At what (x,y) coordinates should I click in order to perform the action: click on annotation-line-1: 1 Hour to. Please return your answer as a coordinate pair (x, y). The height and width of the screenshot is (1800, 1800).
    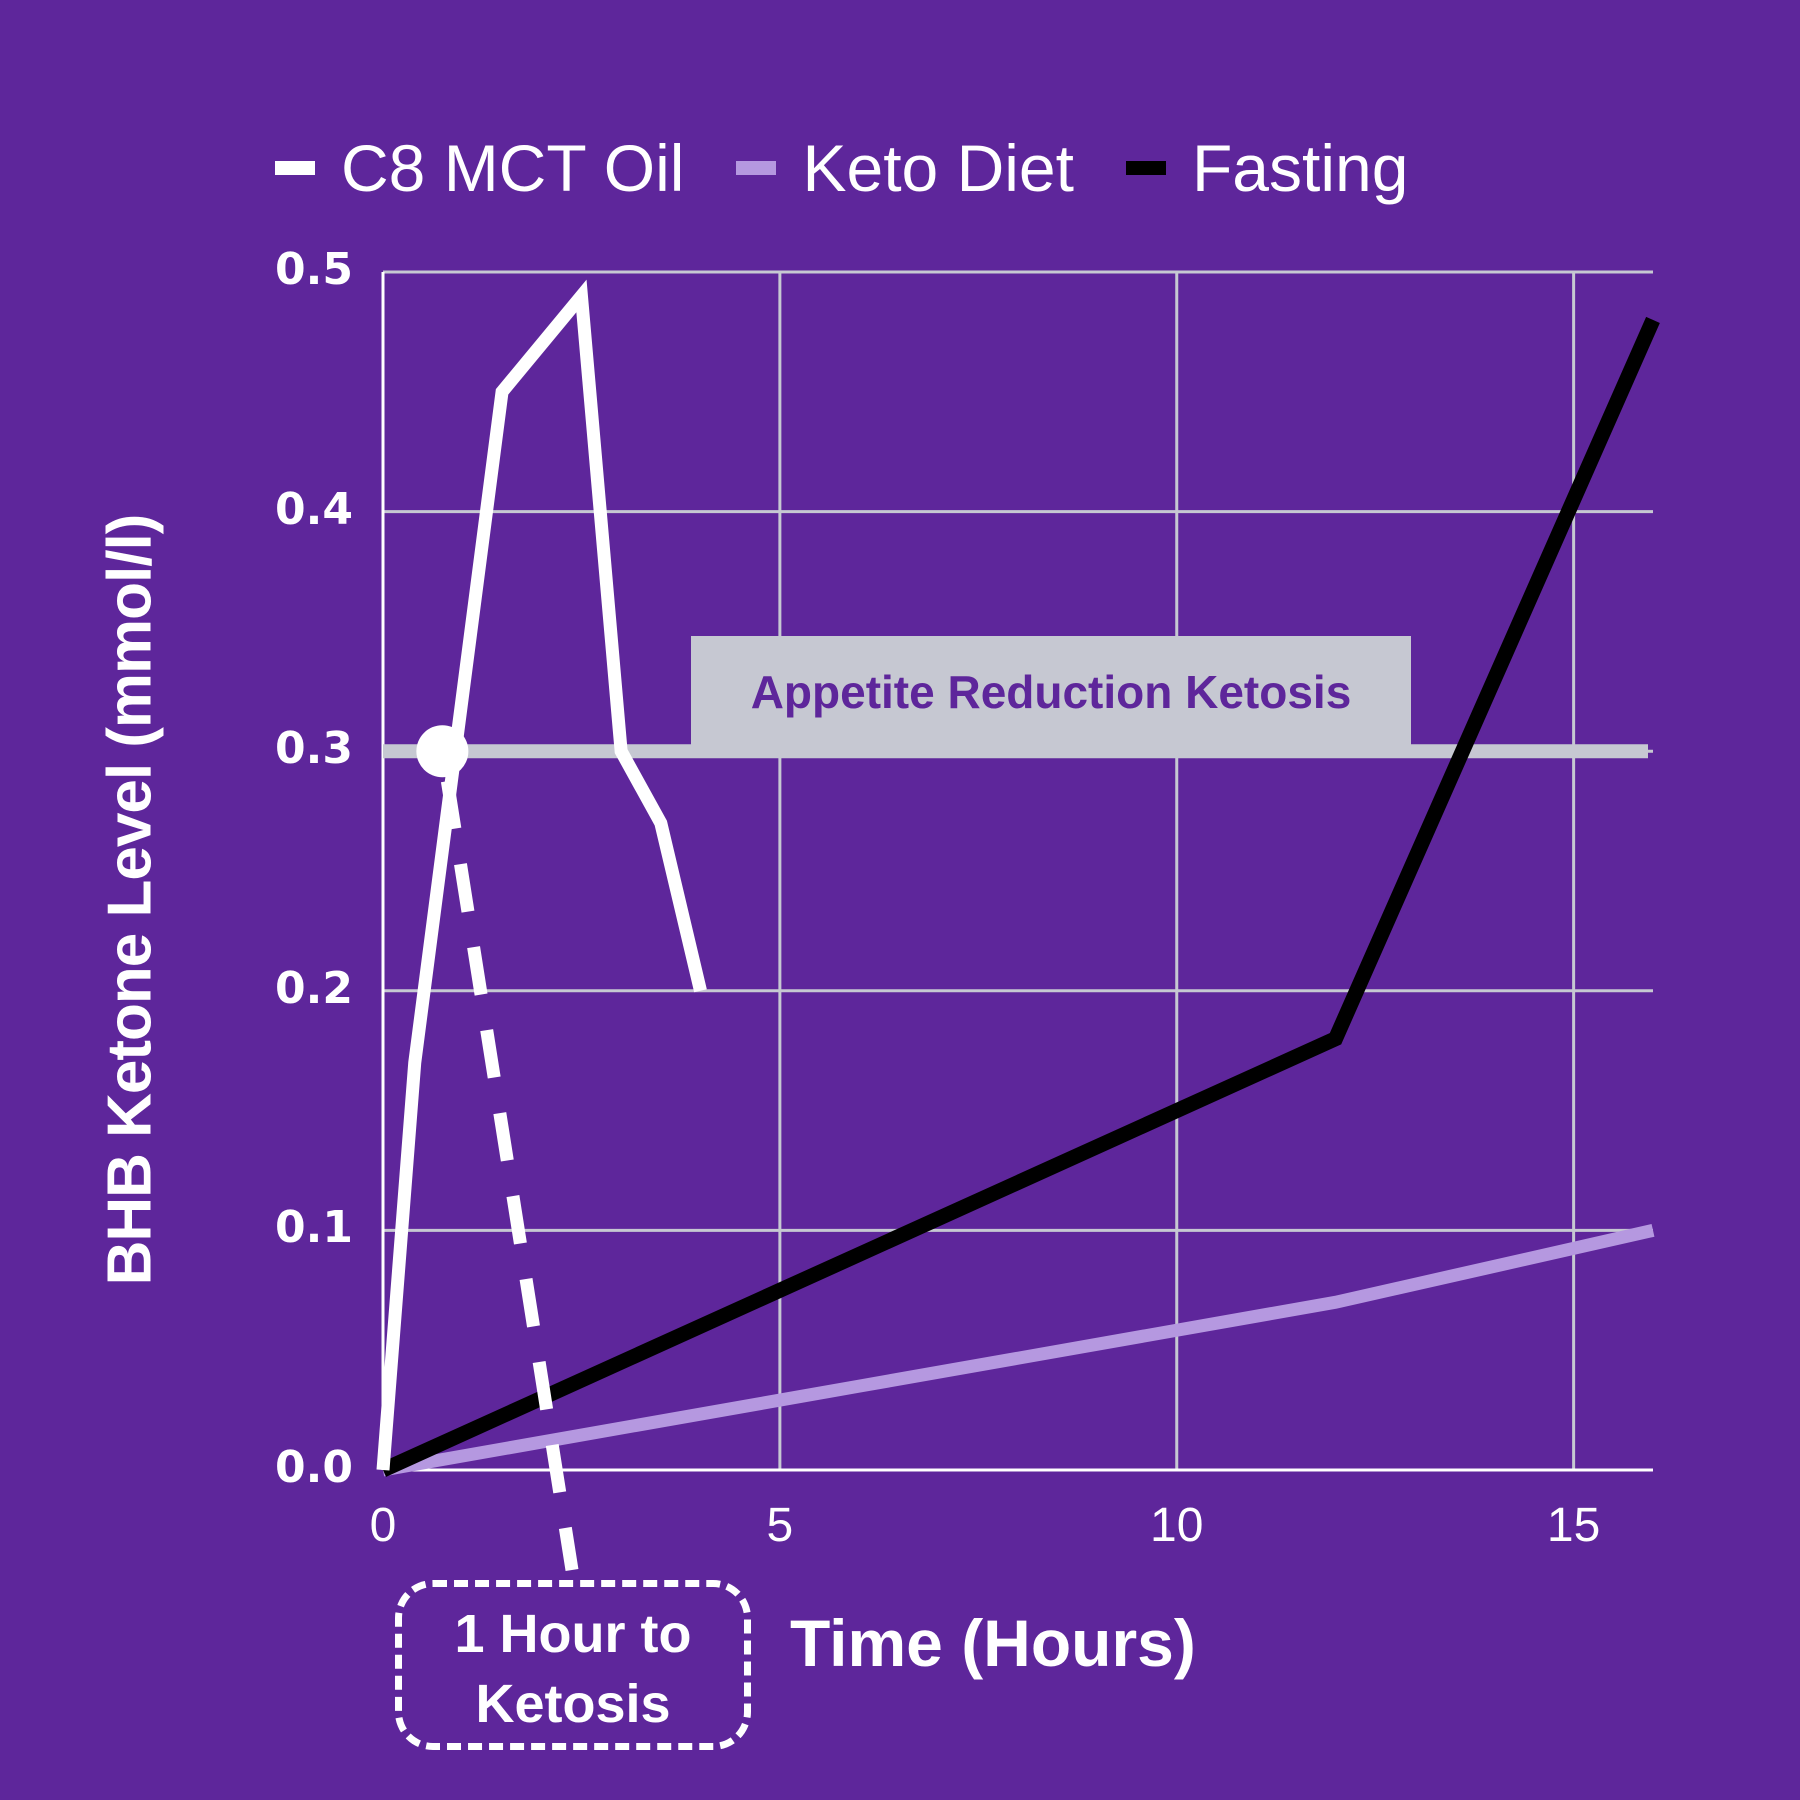
    Looking at the image, I should click on (573, 1634).